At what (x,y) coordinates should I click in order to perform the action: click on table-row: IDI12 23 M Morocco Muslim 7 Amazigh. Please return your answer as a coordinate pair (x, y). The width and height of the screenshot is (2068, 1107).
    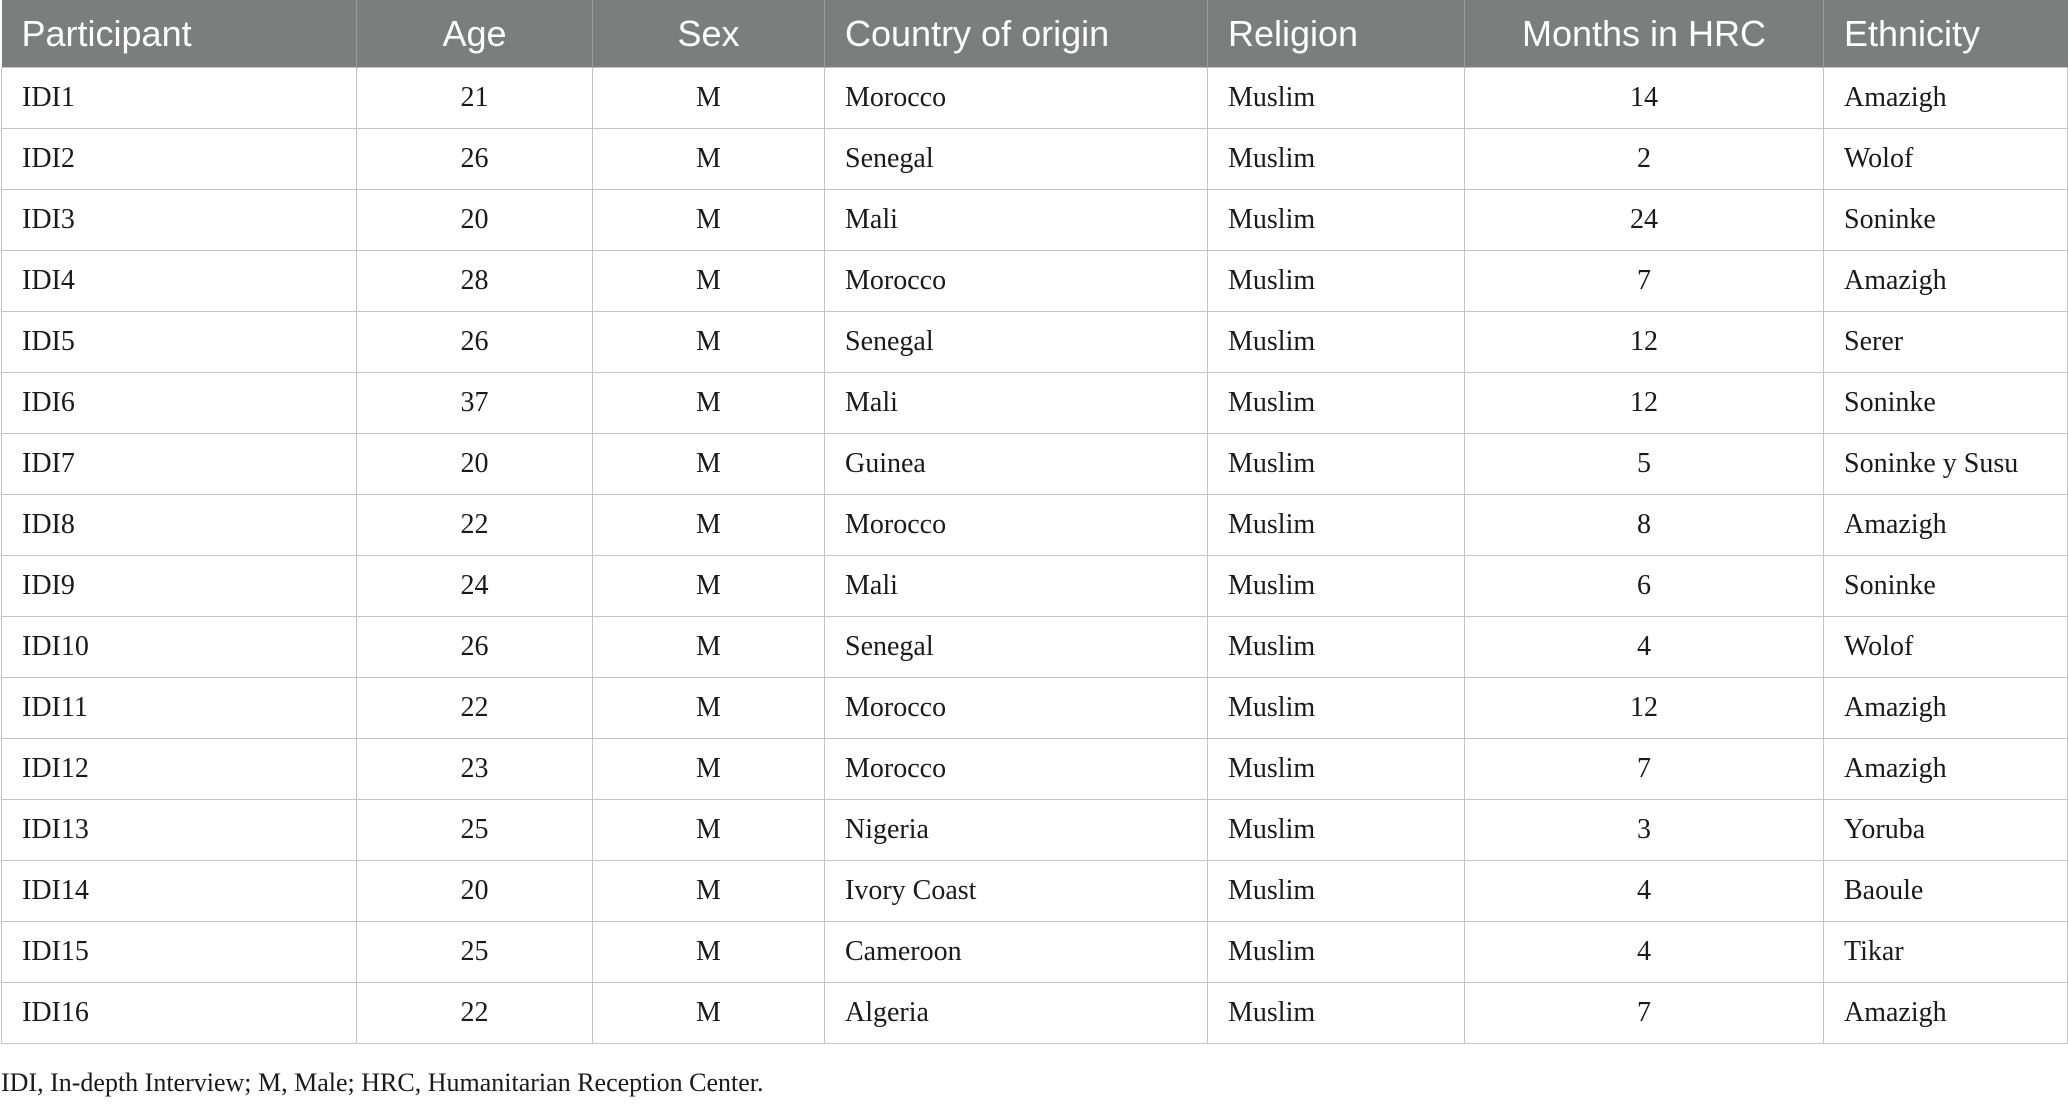
    Looking at the image, I should click on (1034, 769).